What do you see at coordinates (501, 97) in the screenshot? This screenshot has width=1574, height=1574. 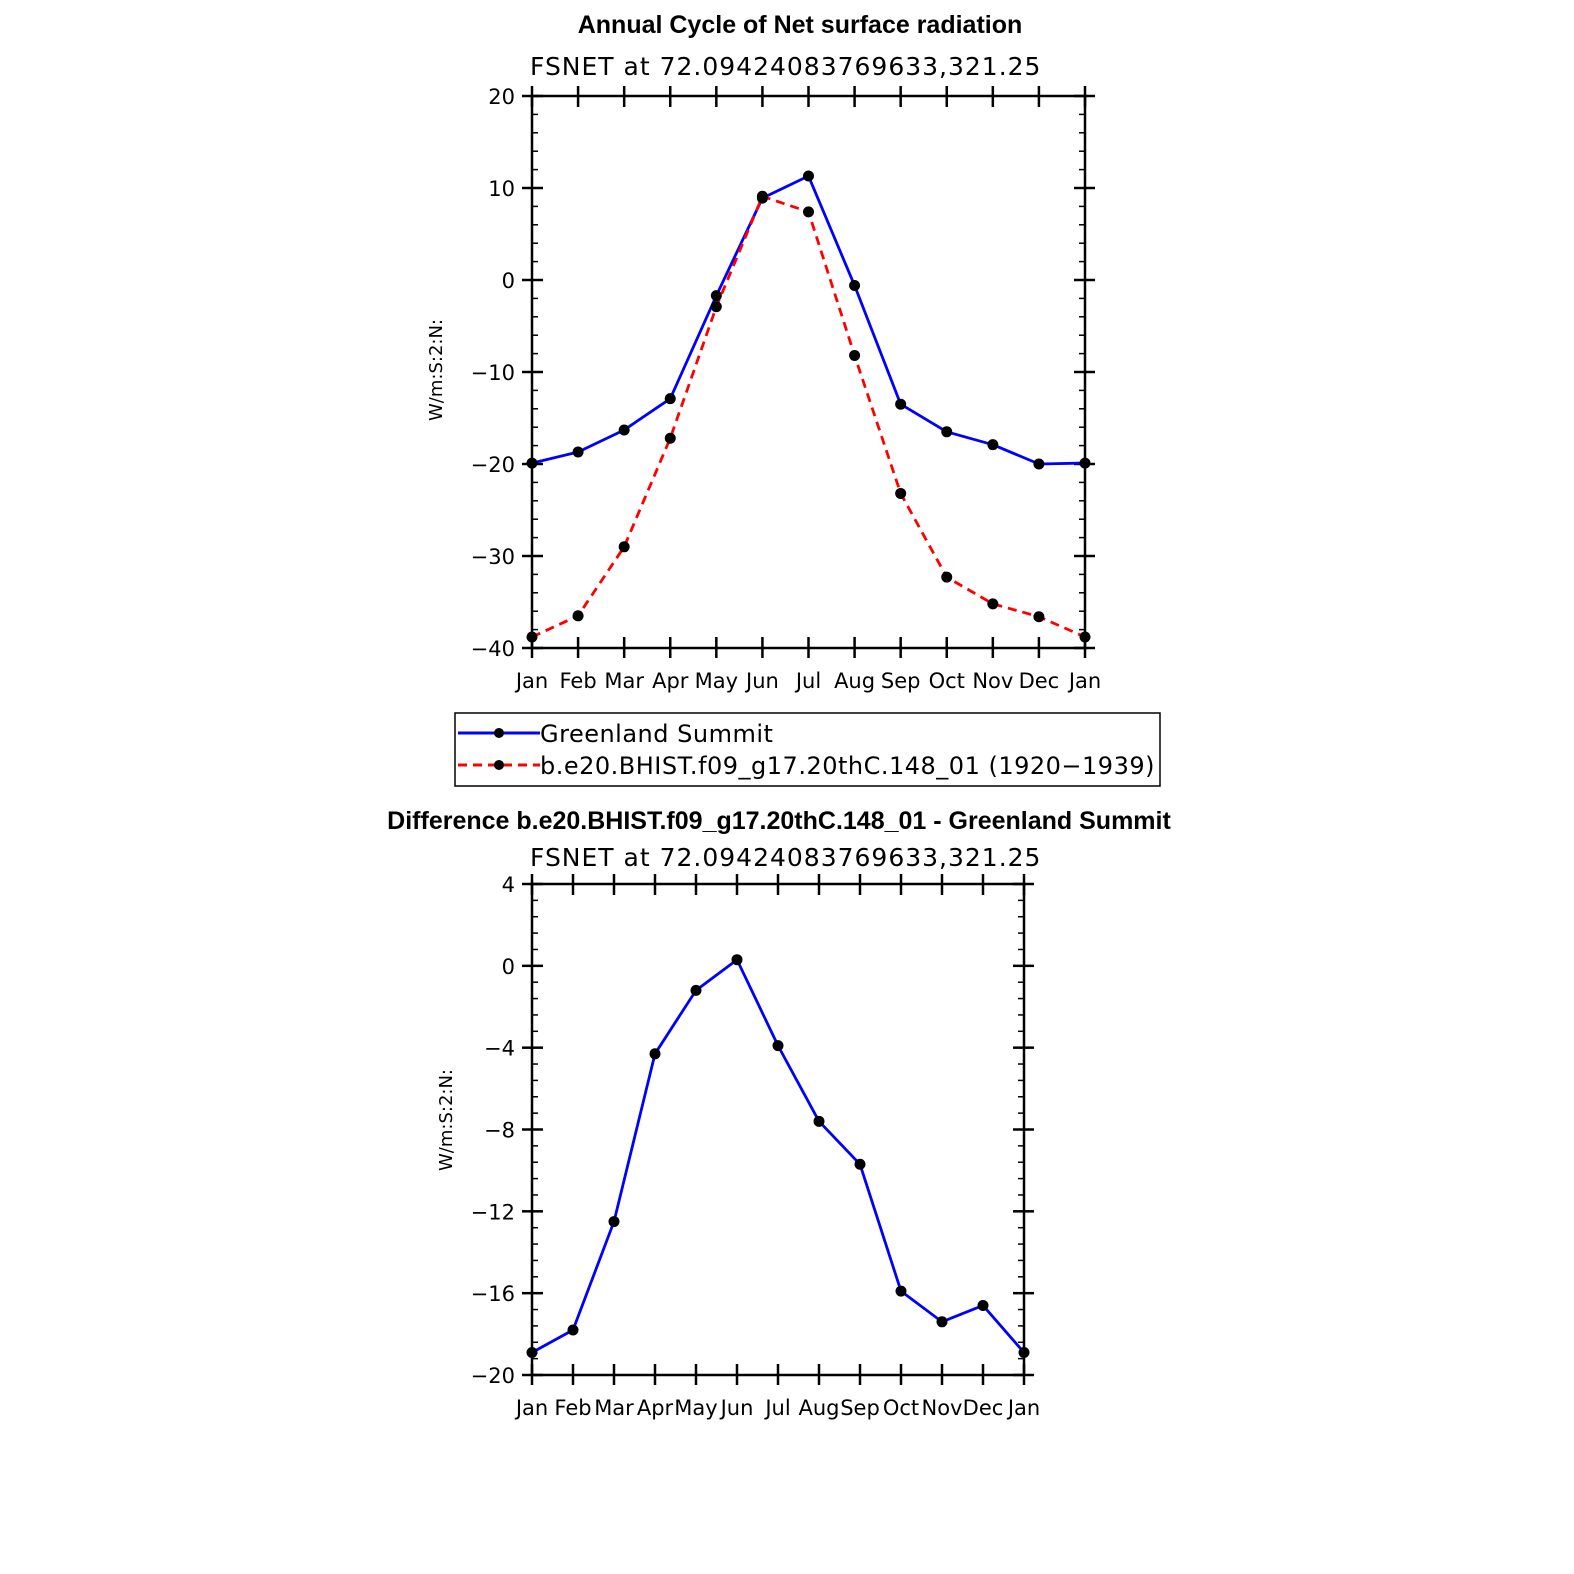 I see `y-tick-label: 20` at bounding box center [501, 97].